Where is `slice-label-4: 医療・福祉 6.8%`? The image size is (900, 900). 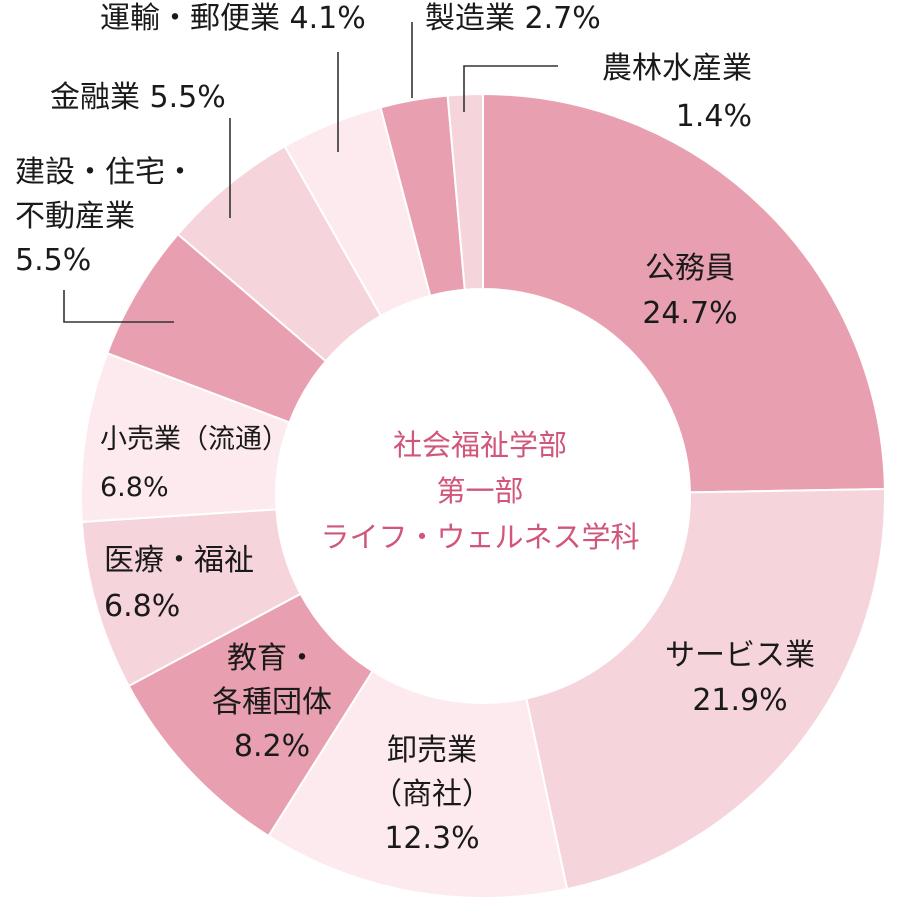 slice-label-4: 医療・福祉 6.8% is located at coordinates (179, 583).